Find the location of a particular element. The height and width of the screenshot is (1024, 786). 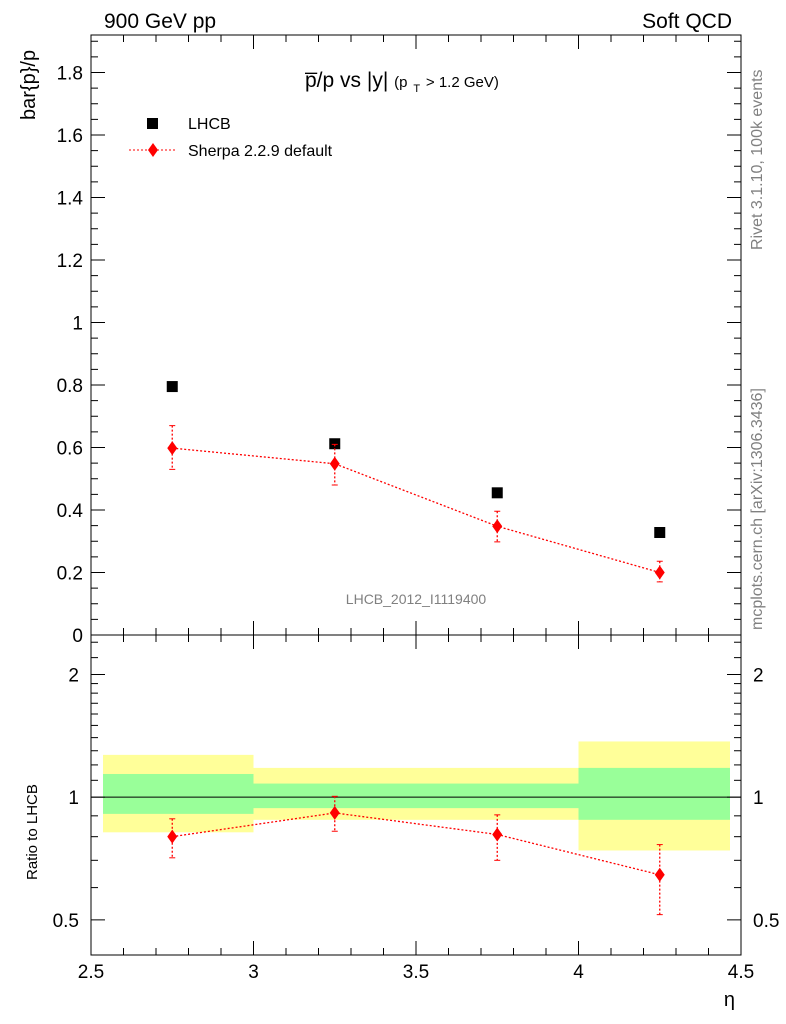

ratio-bands is located at coordinates (416, 796).